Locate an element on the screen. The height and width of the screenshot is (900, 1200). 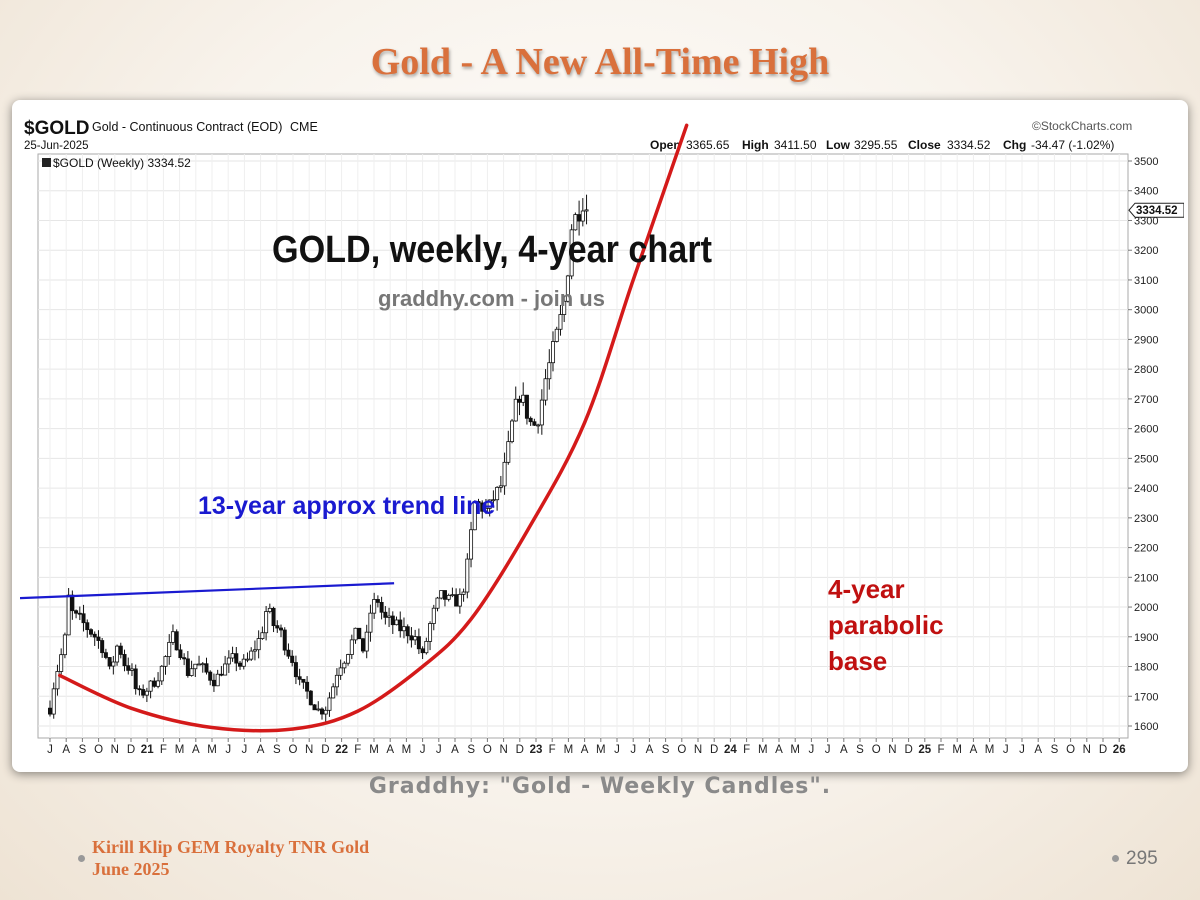
y-tick-label: 1800 is located at coordinates (1146, 668).